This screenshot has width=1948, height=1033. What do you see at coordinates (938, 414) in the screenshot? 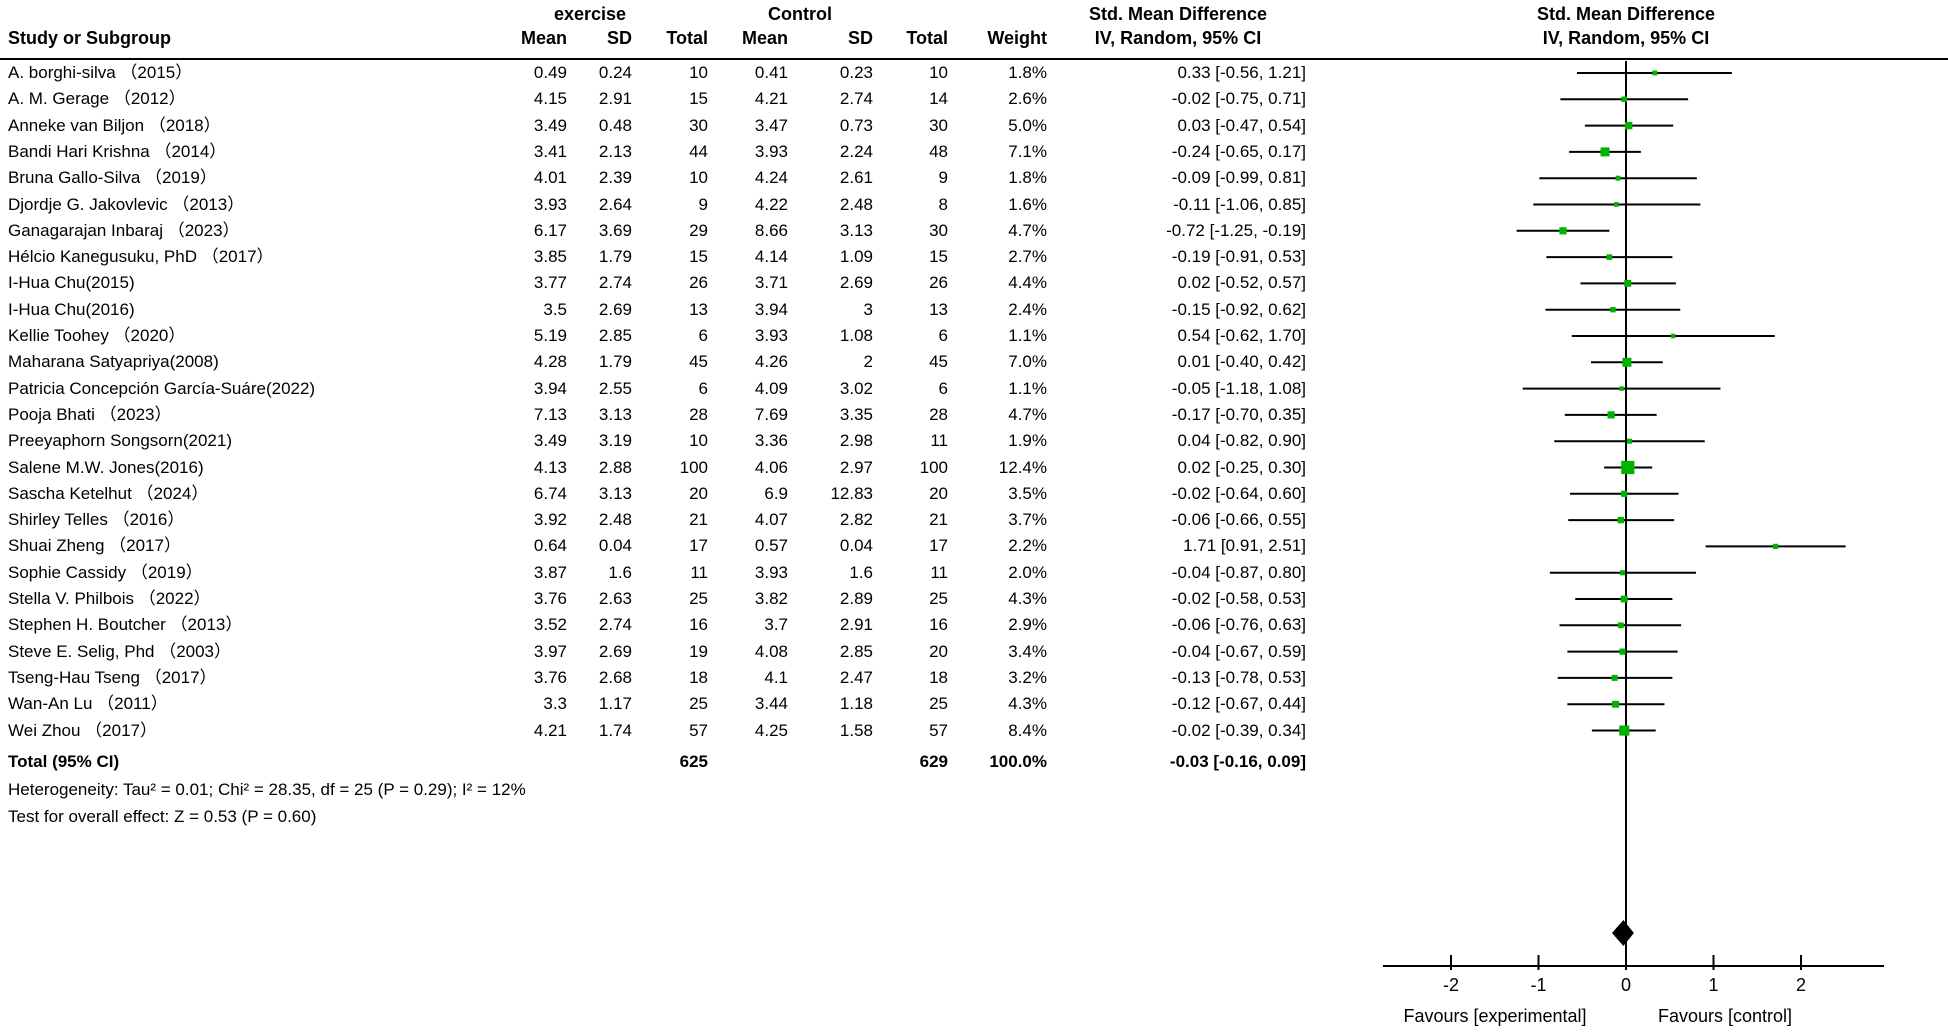
I see `value-cell: 28` at bounding box center [938, 414].